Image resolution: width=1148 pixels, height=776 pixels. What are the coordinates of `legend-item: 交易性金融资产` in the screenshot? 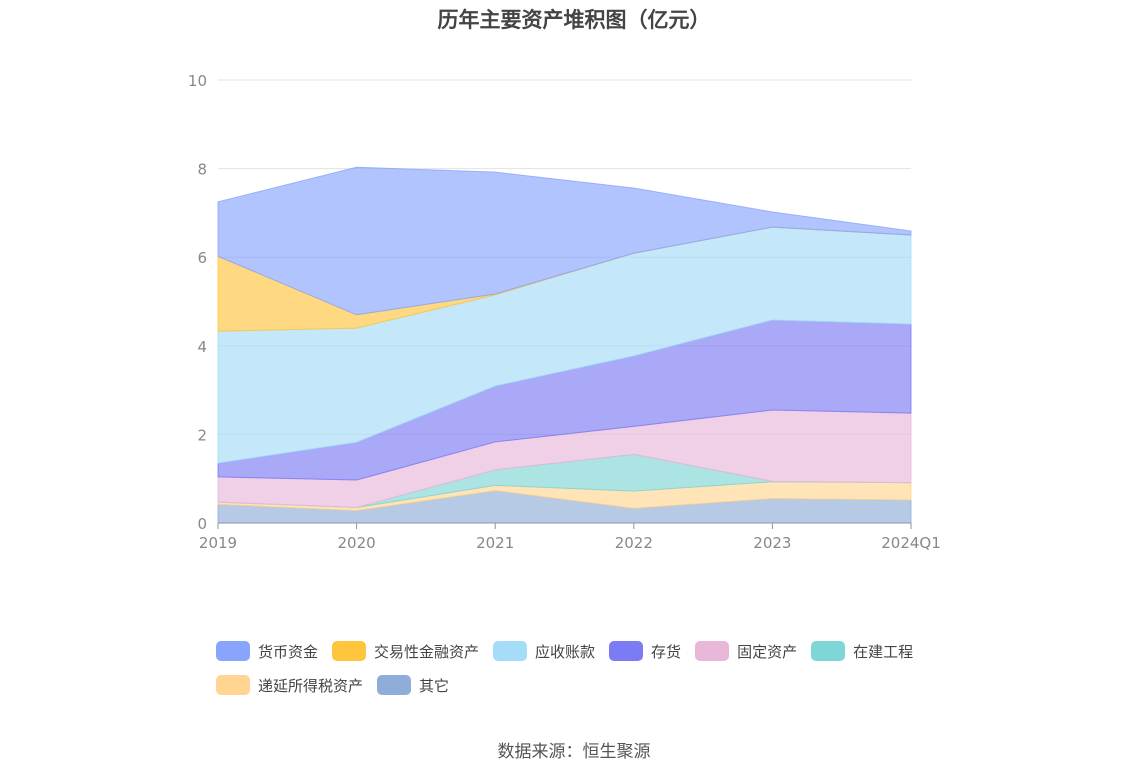 It's located at (405, 651).